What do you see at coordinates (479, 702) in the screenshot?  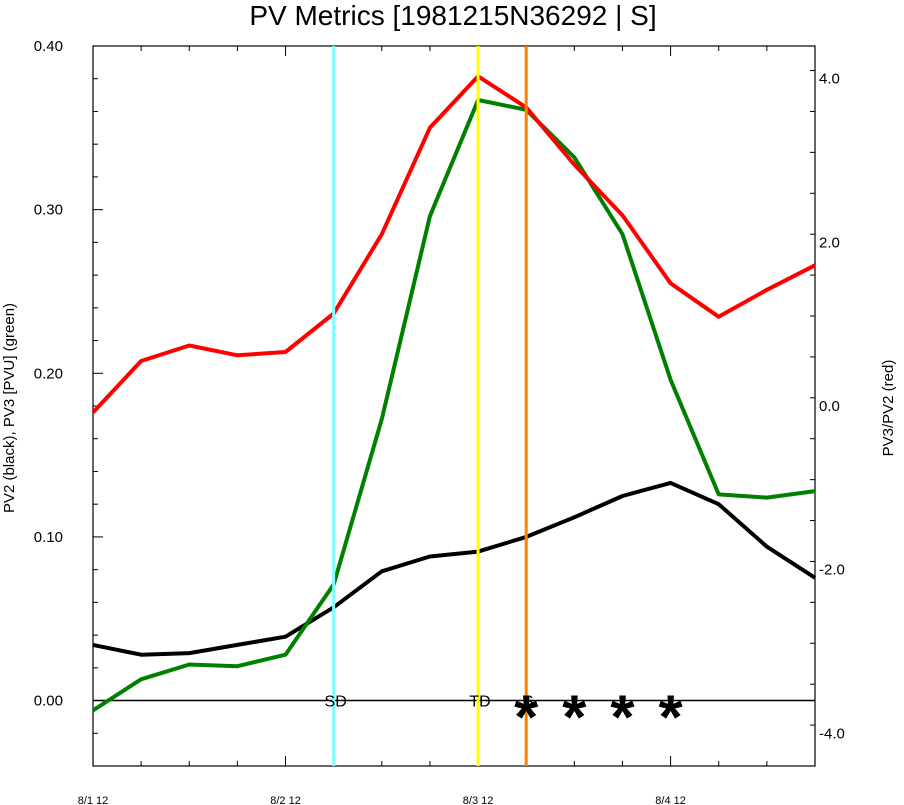 I see `event-label-td: TD` at bounding box center [479, 702].